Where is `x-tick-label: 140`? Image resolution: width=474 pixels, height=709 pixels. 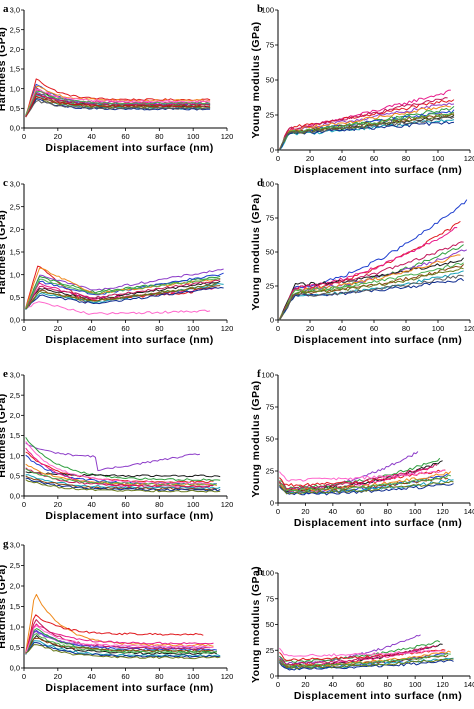
x-tick-label: 140 is located at coordinates (469, 684).